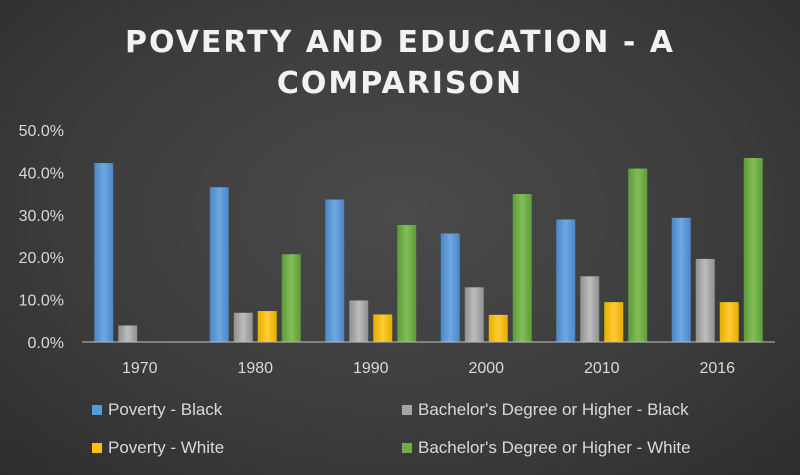 The height and width of the screenshot is (475, 800). I want to click on y-axis: 0.0% 10.0% 20.0% 30.0% 40.0% 50.0%, so click(41, 237).